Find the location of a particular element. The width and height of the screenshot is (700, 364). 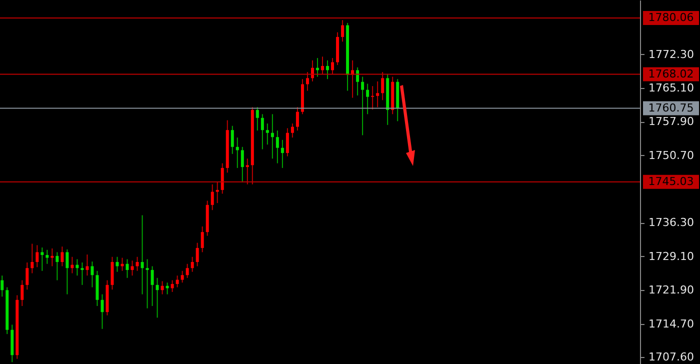

y-tick-label: 1721.90 is located at coordinates (671, 290).